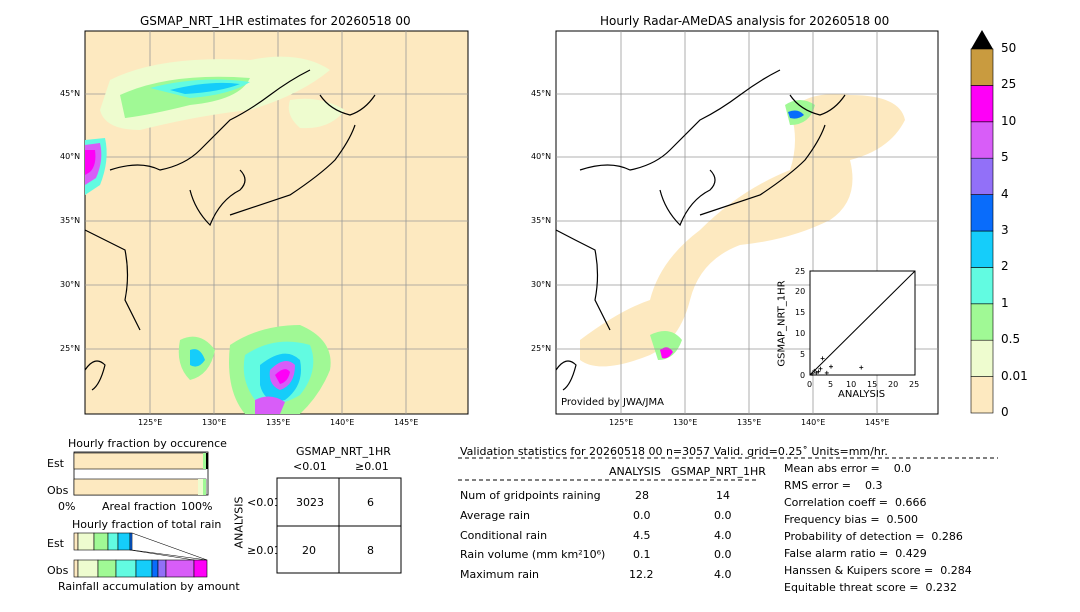 The height and width of the screenshot is (612, 1080). I want to click on contingency-cell-miss: 20, so click(309, 550).